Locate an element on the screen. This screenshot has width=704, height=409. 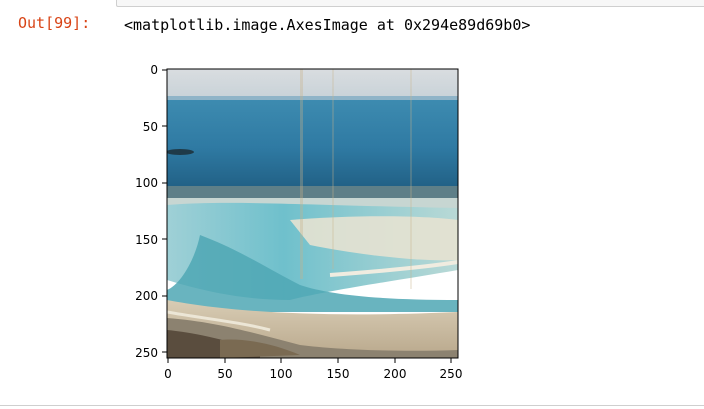
previous-cell-border is located at coordinates (410, 3).